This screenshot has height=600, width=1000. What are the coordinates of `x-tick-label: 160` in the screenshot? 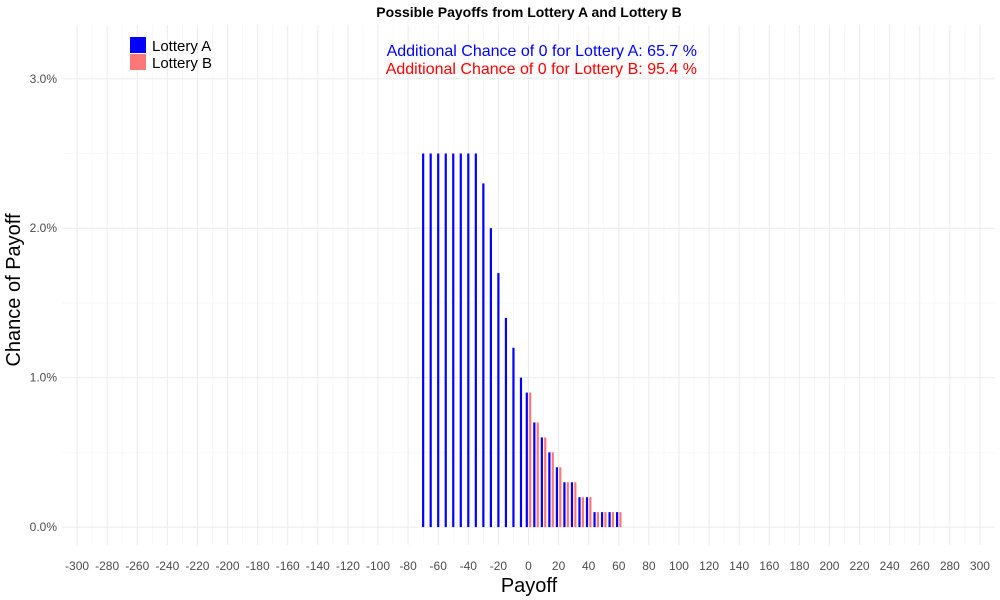 It's located at (769, 566).